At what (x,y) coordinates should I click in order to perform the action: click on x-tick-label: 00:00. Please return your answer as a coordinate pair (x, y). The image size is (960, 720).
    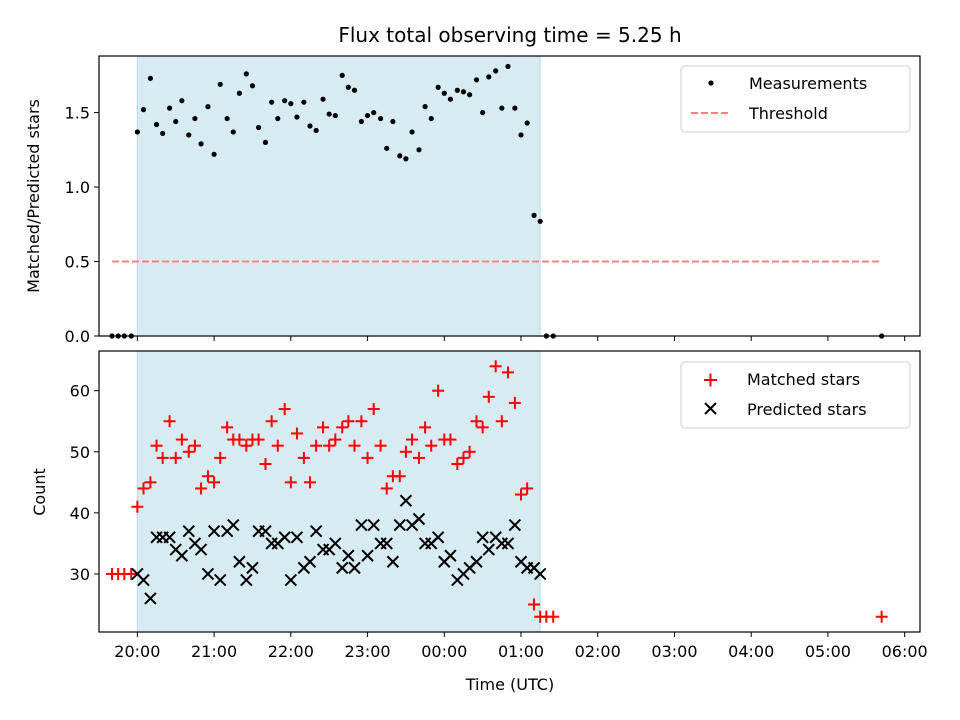
    Looking at the image, I should click on (444, 651).